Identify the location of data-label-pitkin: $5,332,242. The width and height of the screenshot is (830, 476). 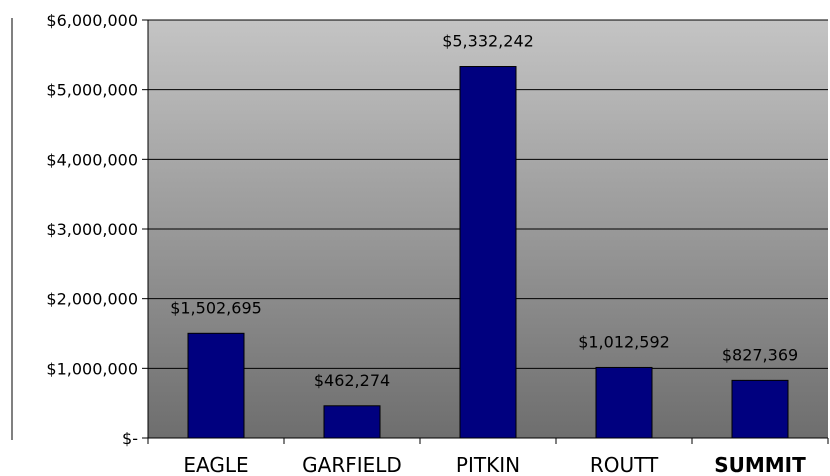
(488, 41).